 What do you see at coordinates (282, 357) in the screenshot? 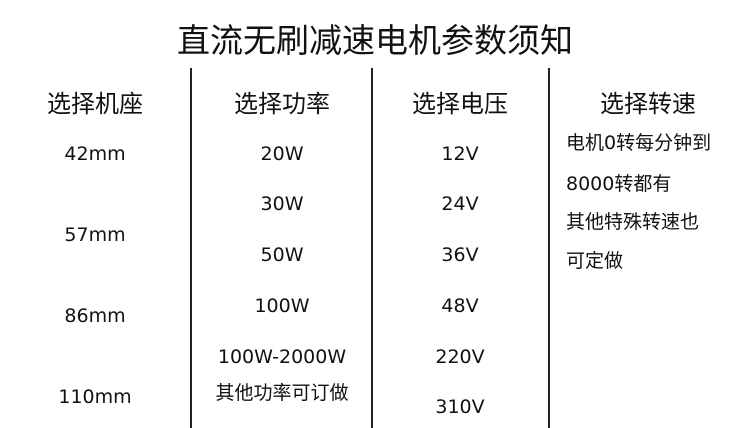
I see `power-item: 100W-2000W` at bounding box center [282, 357].